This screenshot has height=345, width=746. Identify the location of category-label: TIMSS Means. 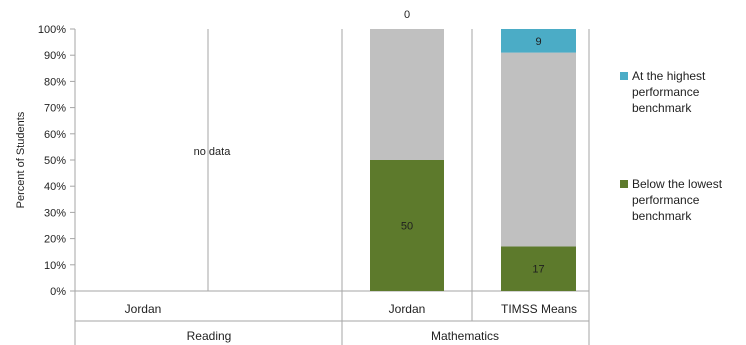
(539, 309).